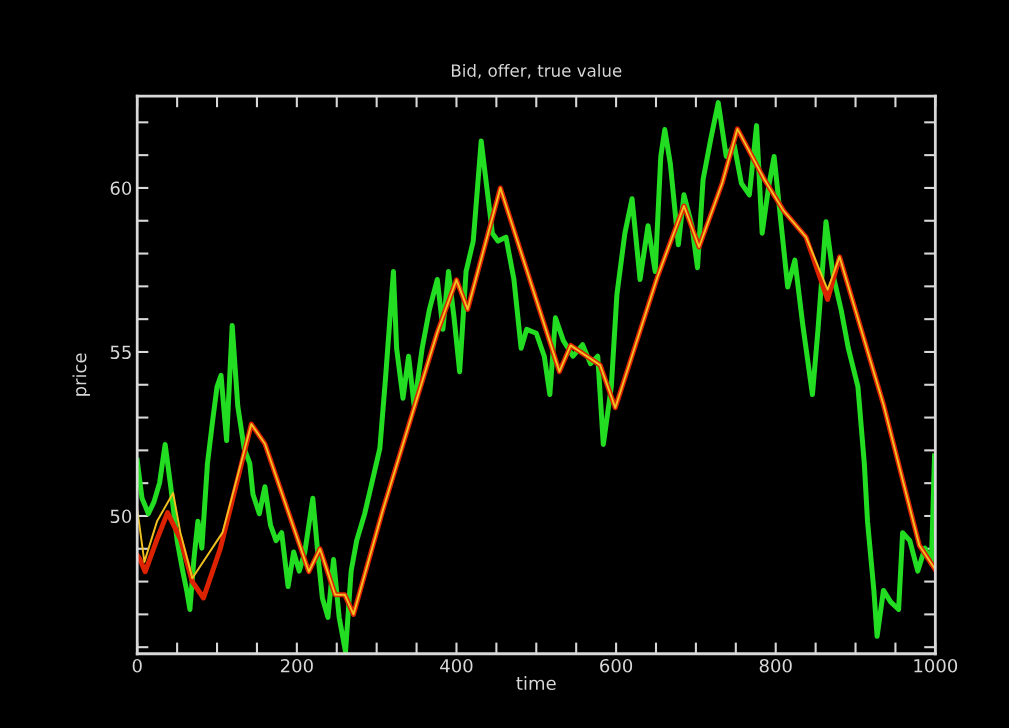  Describe the element at coordinates (121, 188) in the screenshot. I see `y-tick-label: 60` at that location.